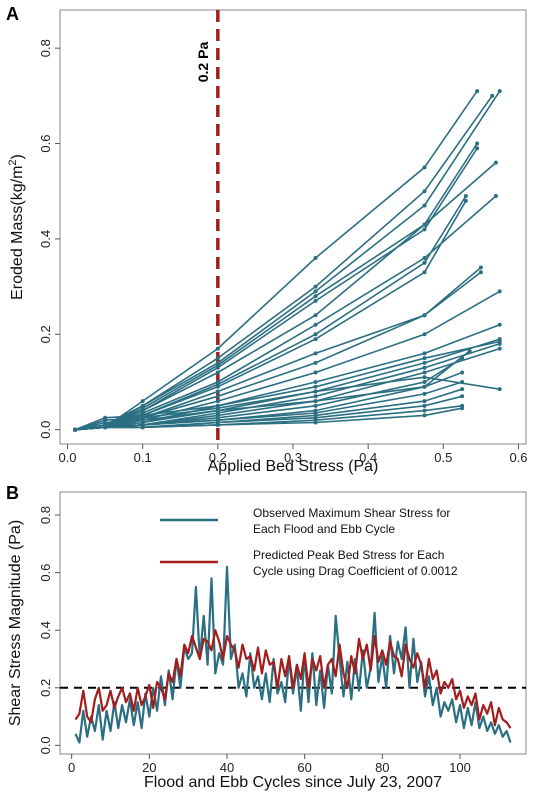  Describe the element at coordinates (227, 767) in the screenshot. I see `x-tick-label: 40` at that location.